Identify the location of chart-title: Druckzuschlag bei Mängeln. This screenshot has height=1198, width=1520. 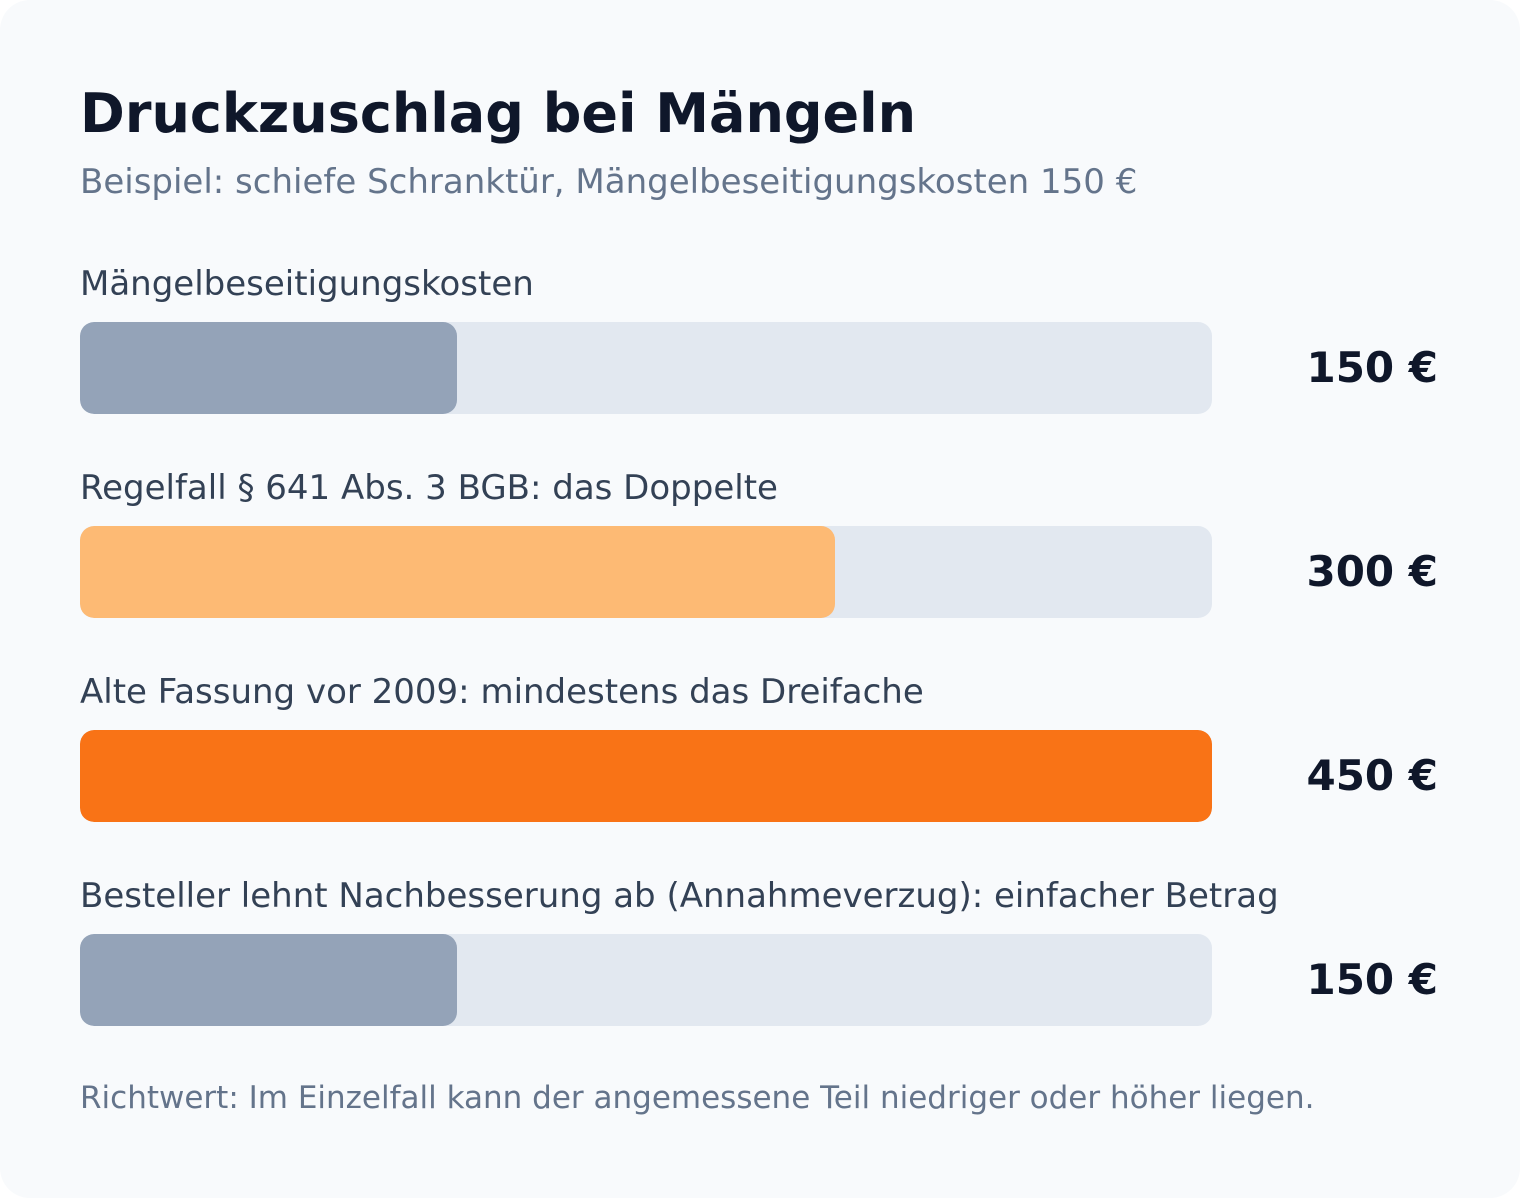
(498, 113).